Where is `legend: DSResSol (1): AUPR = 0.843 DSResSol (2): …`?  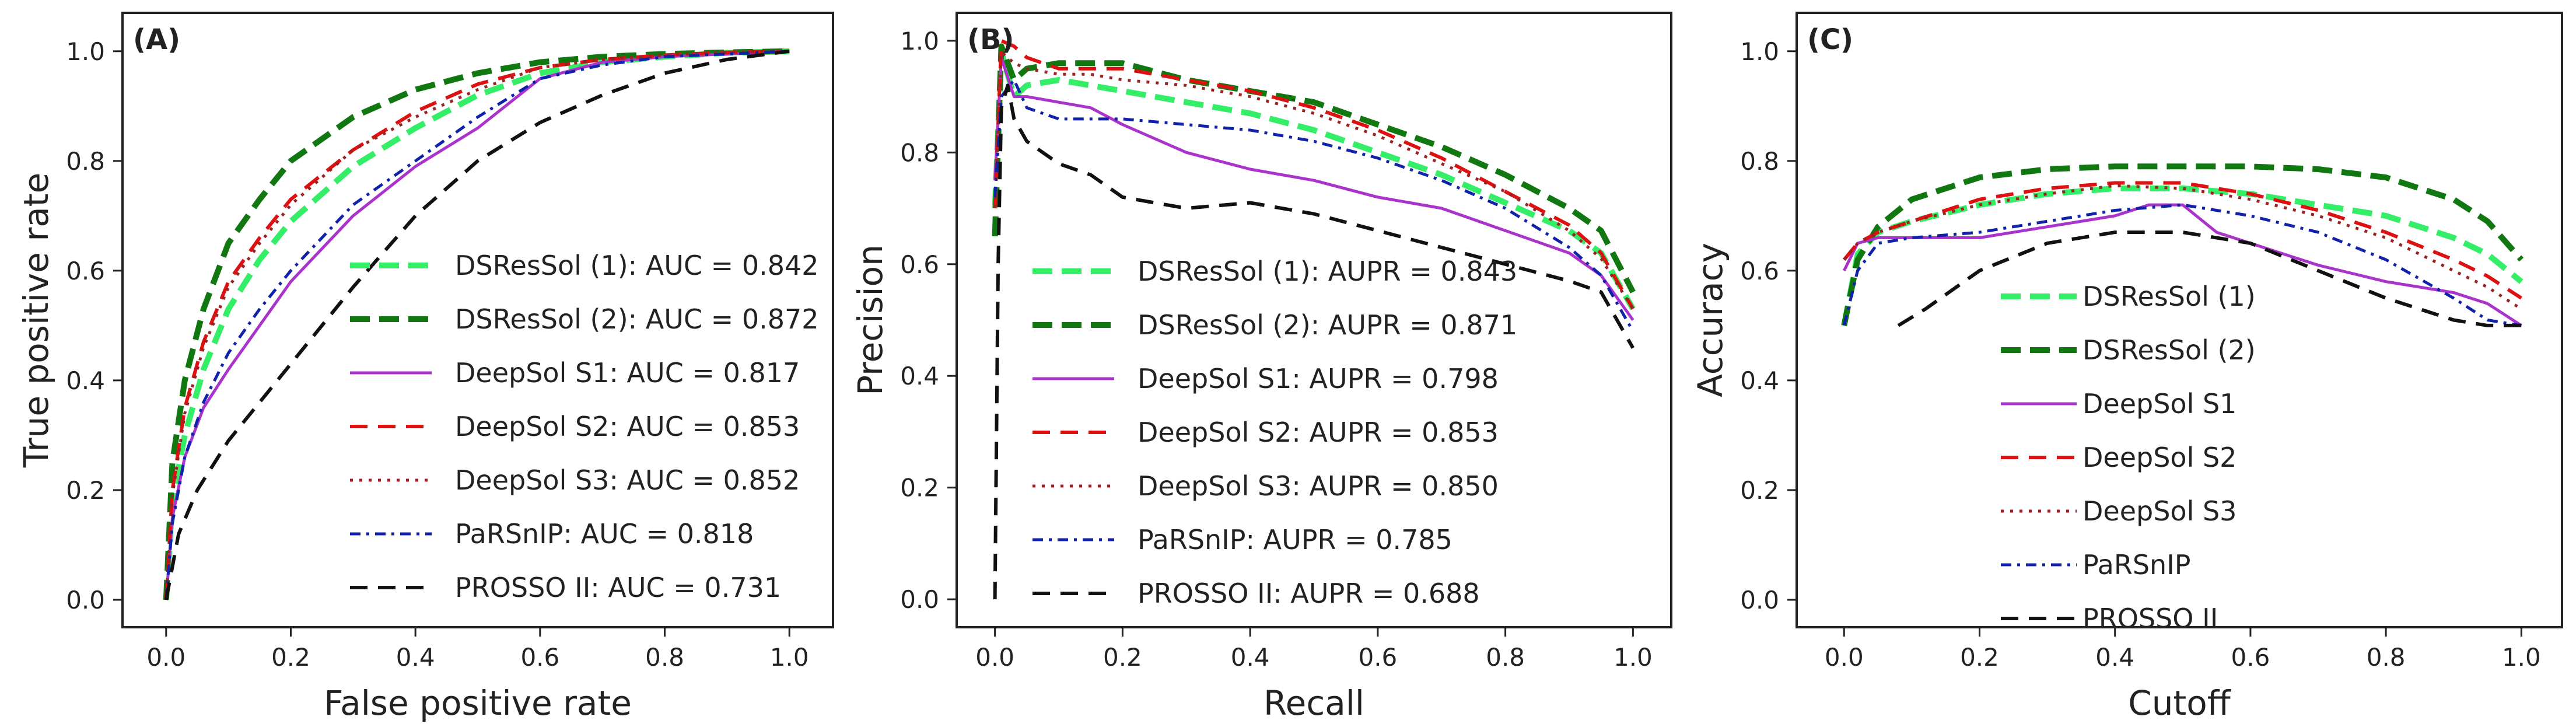 legend: DSResSol (1): AUPR = 0.843 DSResSol (2): … is located at coordinates (1274, 433).